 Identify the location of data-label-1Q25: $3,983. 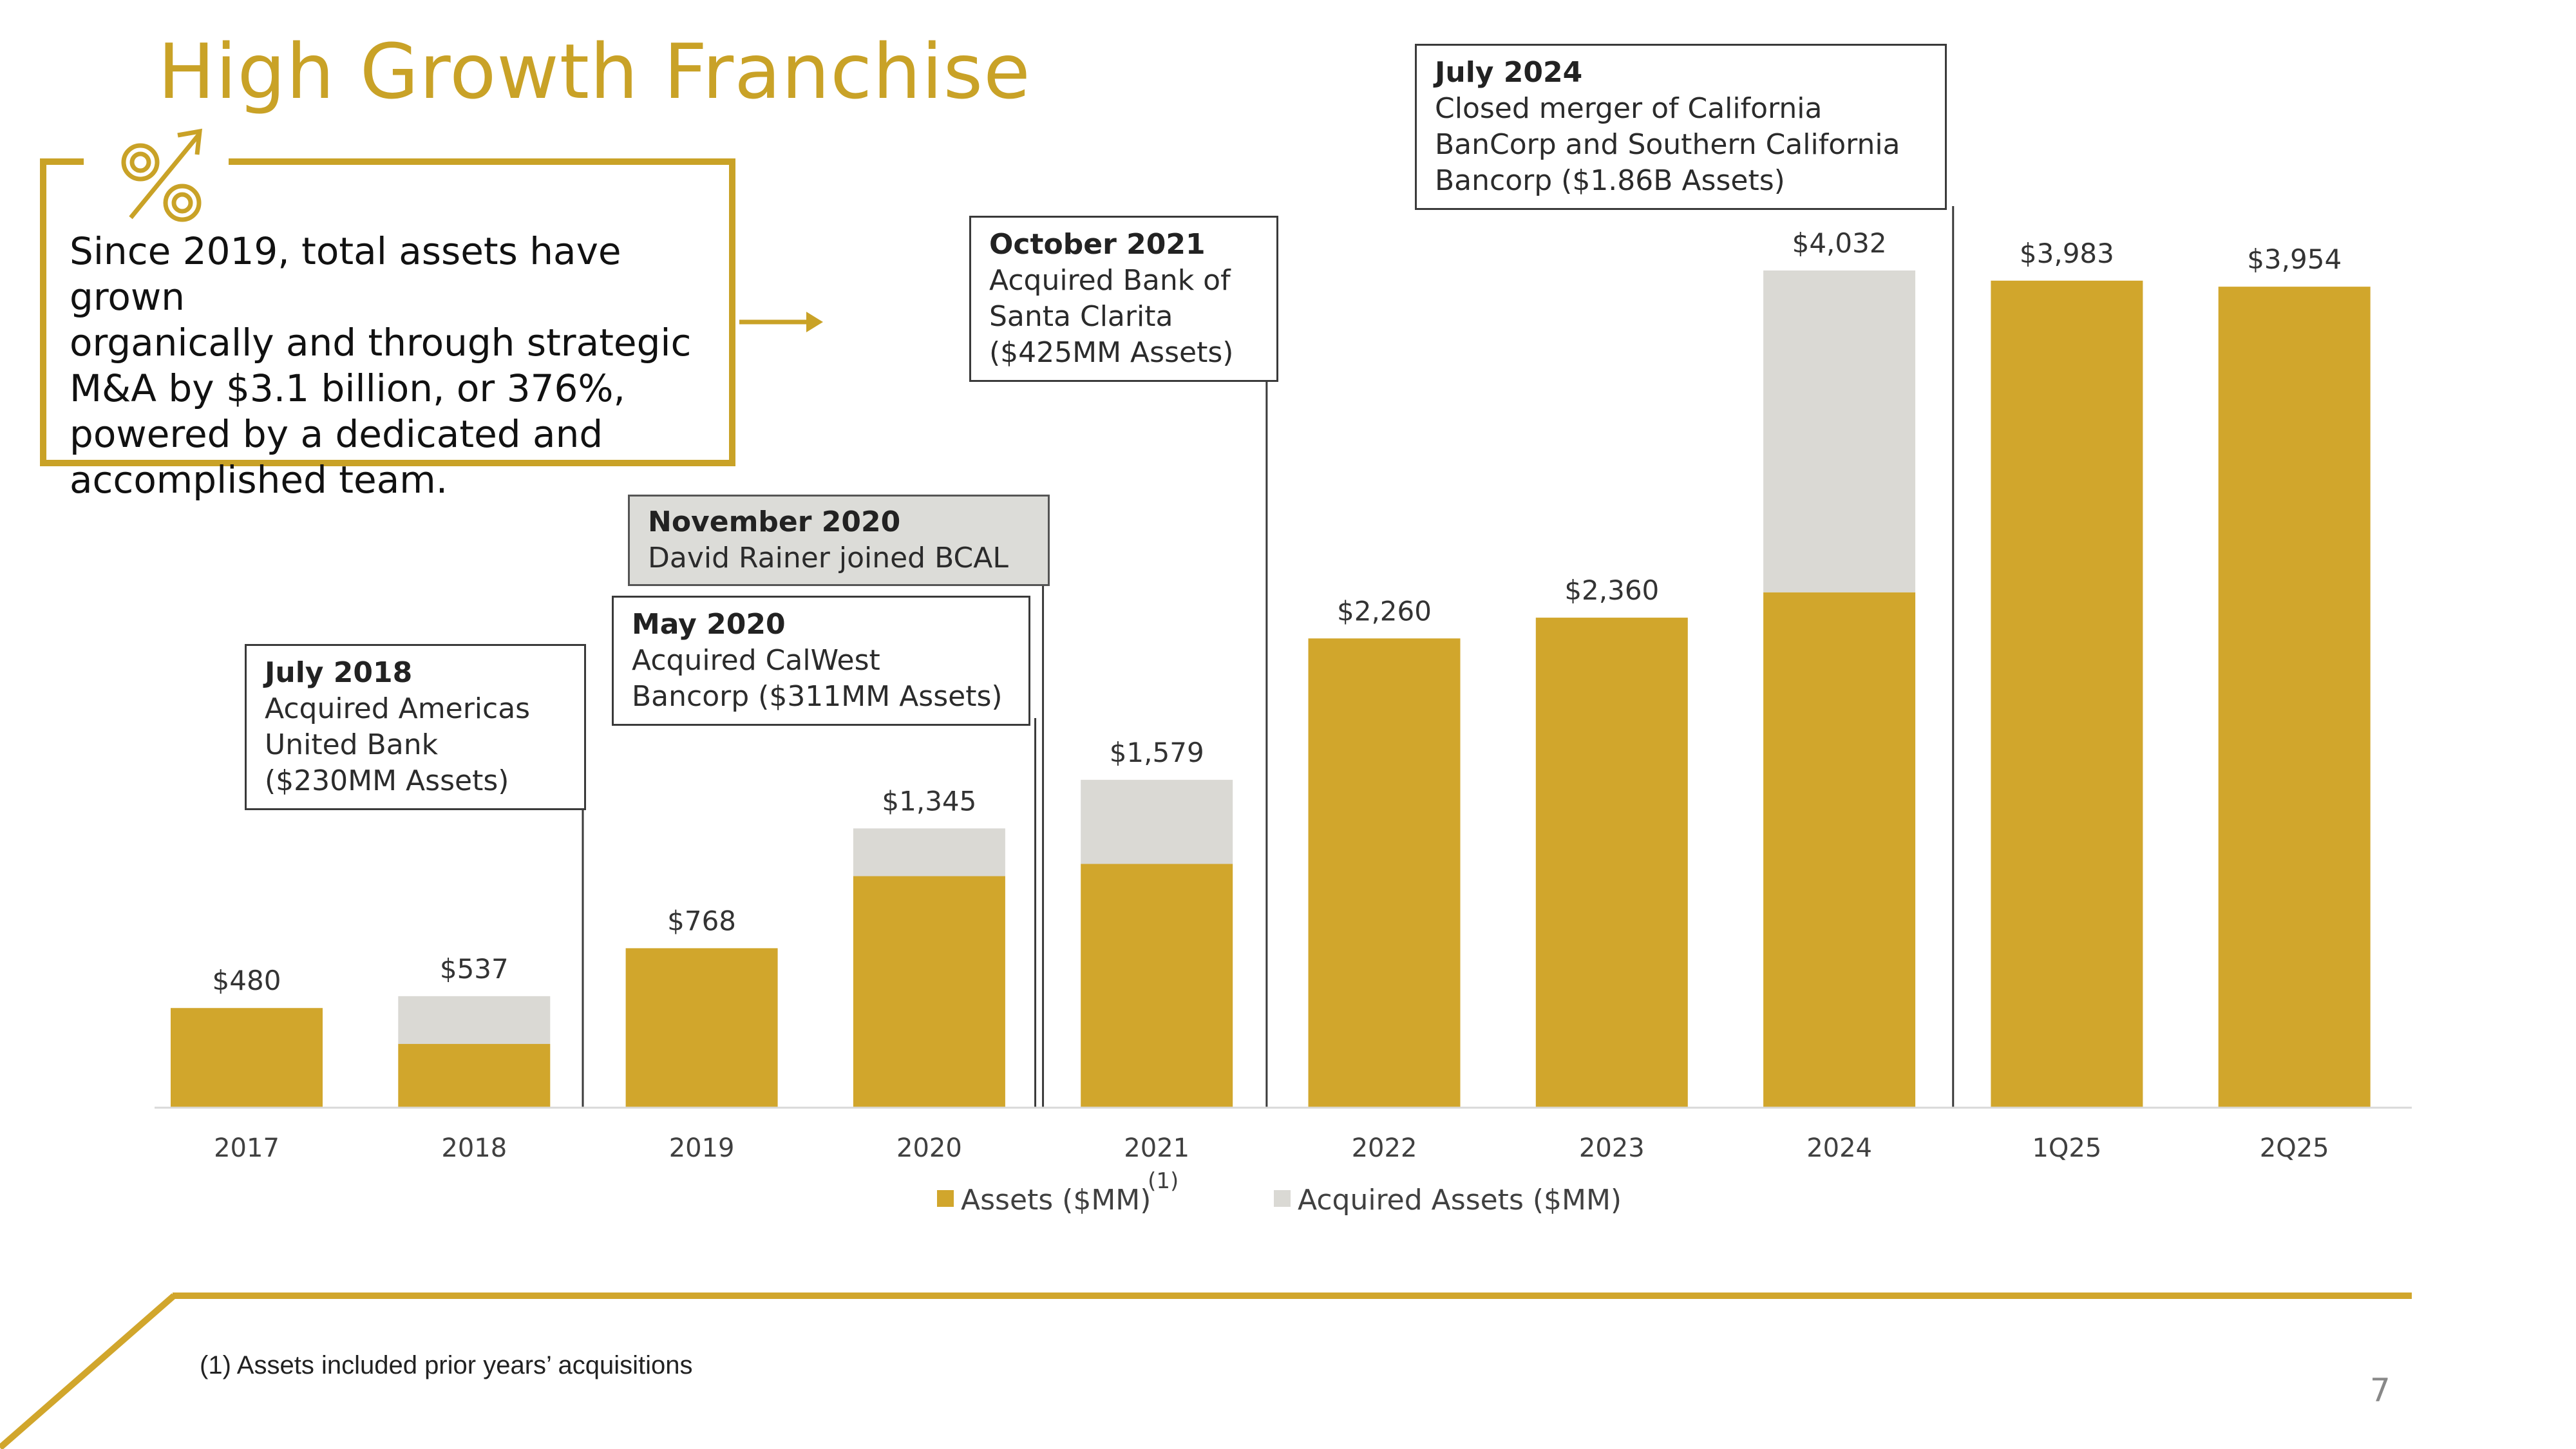
(2067, 254).